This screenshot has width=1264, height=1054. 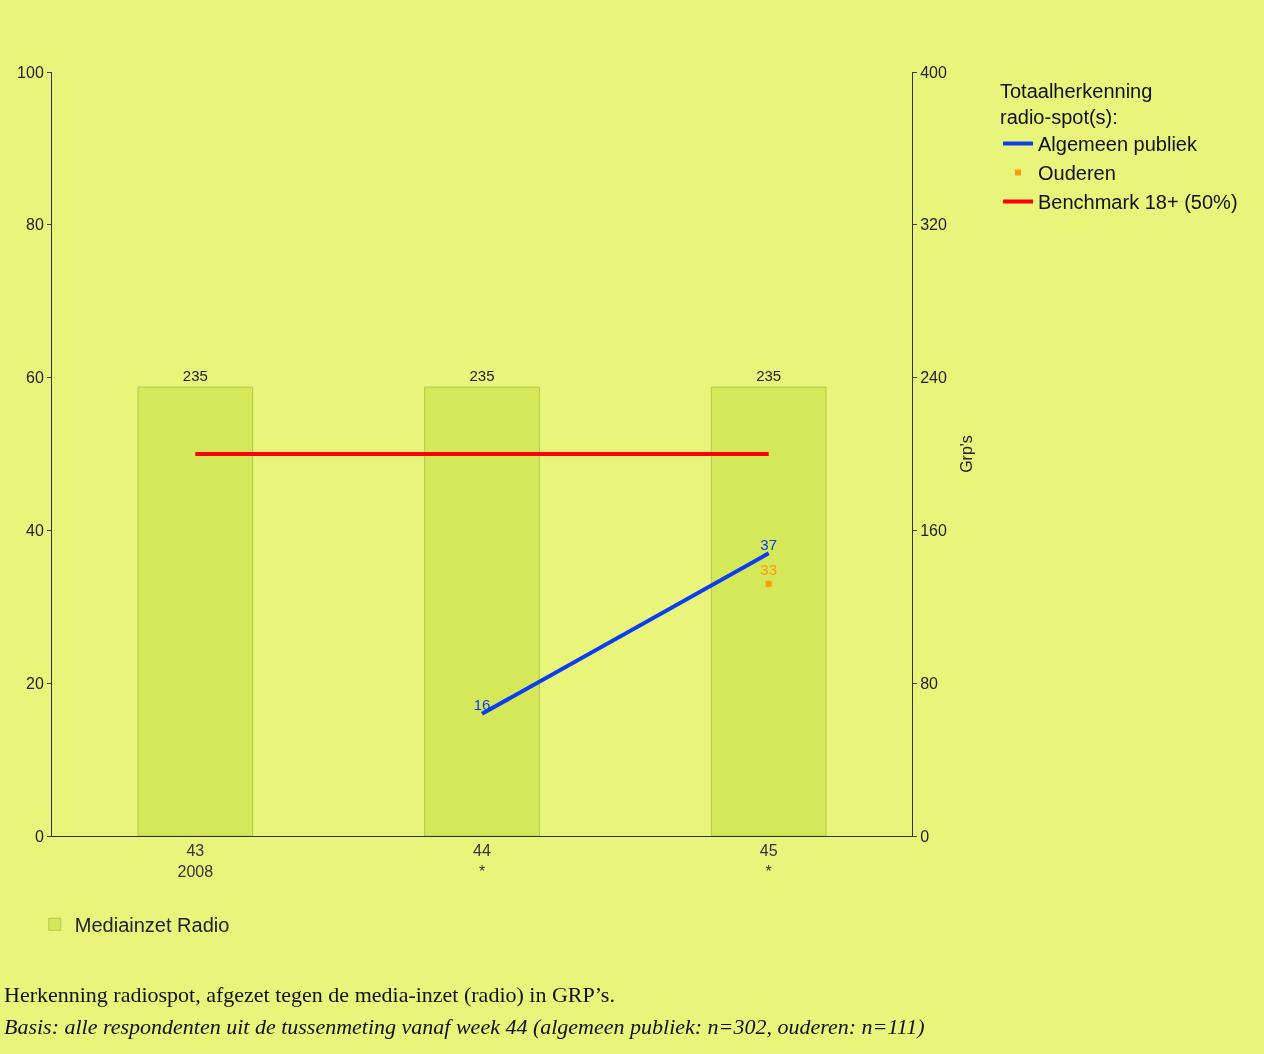 What do you see at coordinates (768, 861) in the screenshot?
I see `x-tick-label: 45 *` at bounding box center [768, 861].